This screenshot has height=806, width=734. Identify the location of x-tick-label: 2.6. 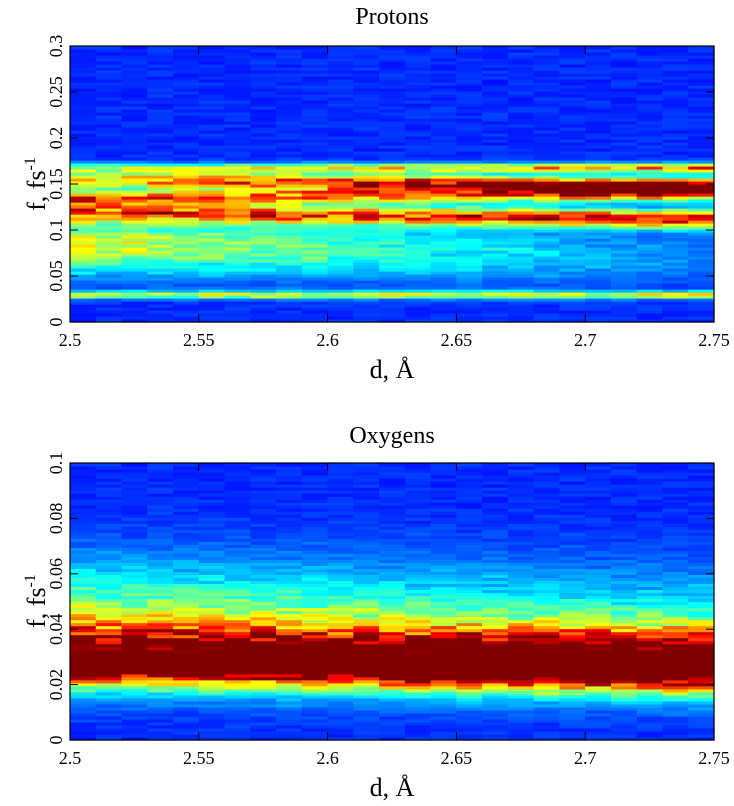
(327, 758).